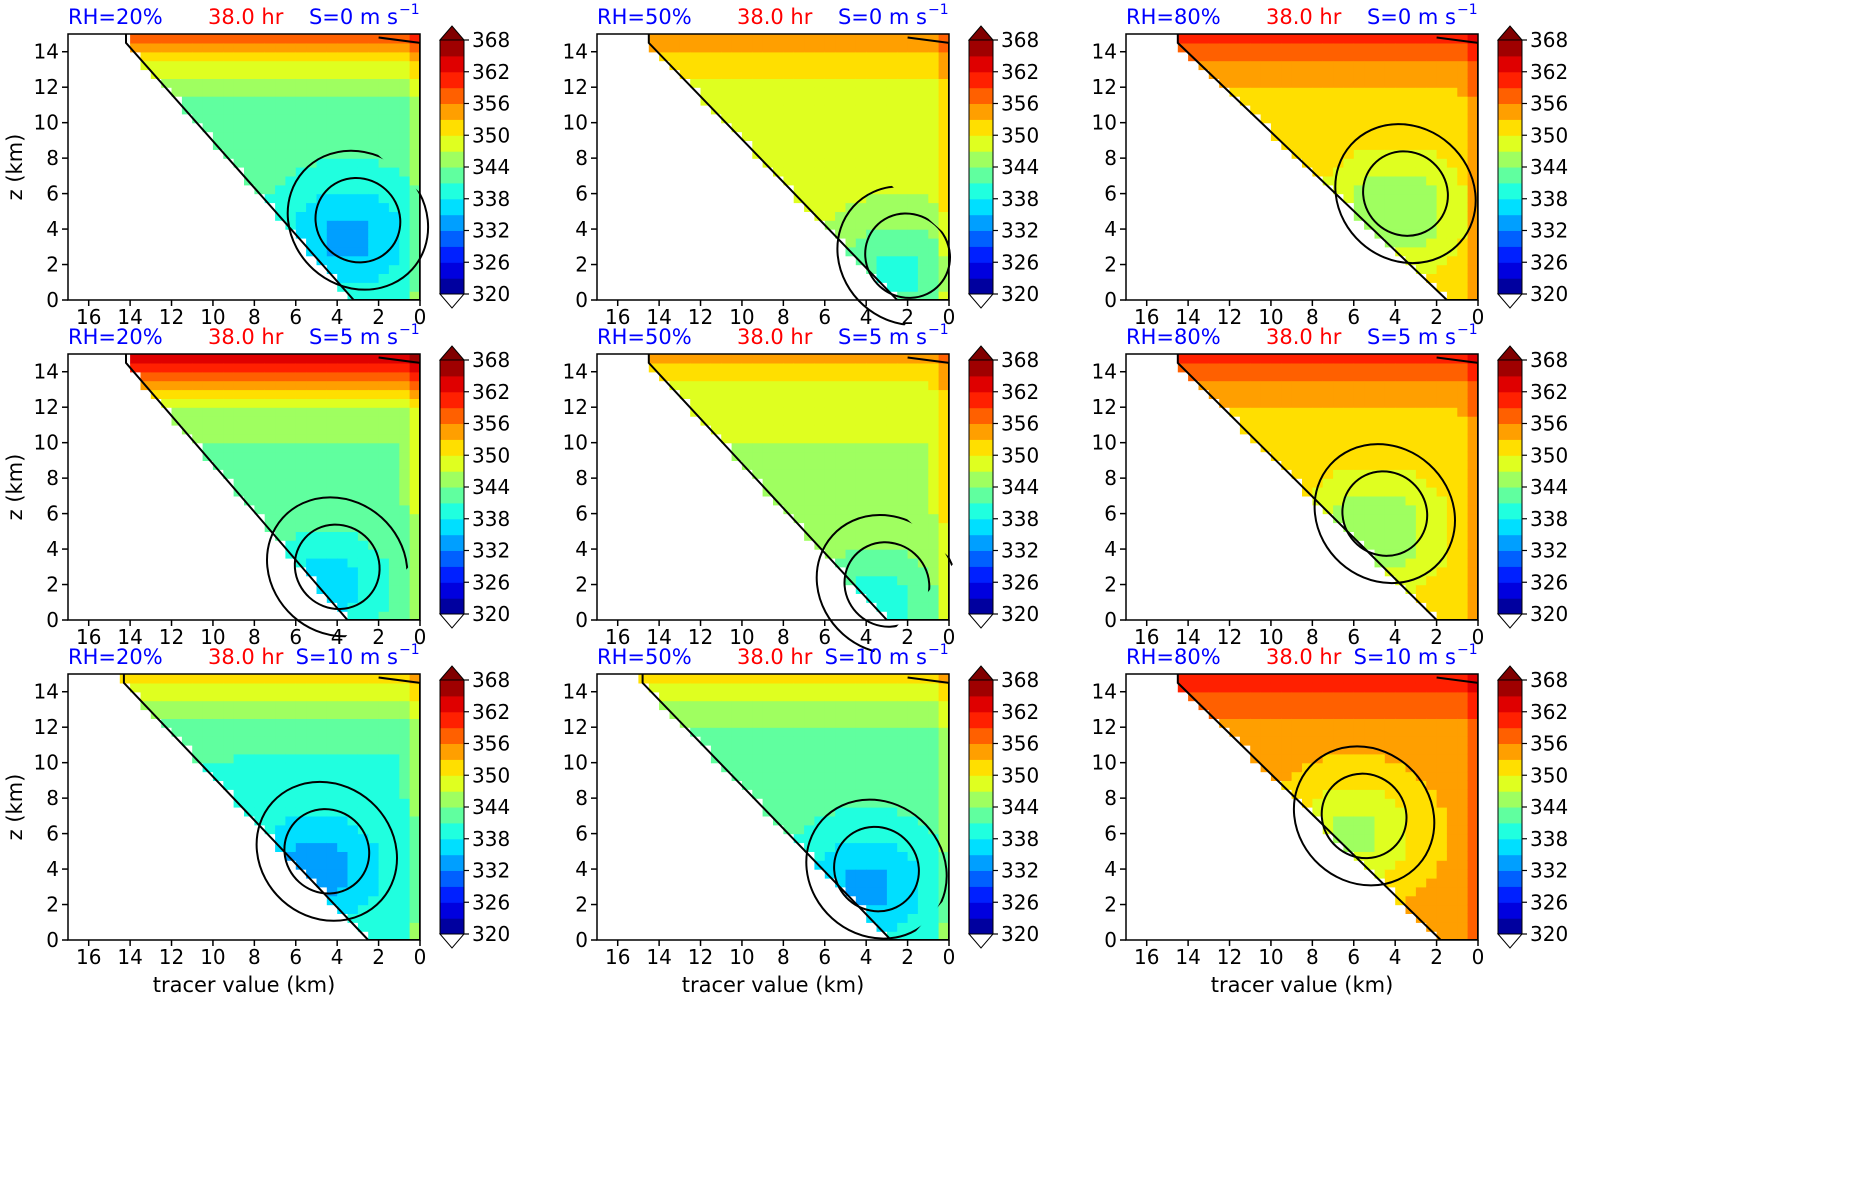  What do you see at coordinates (52, 905) in the screenshot?
I see `y-tick-label: 2` at bounding box center [52, 905].